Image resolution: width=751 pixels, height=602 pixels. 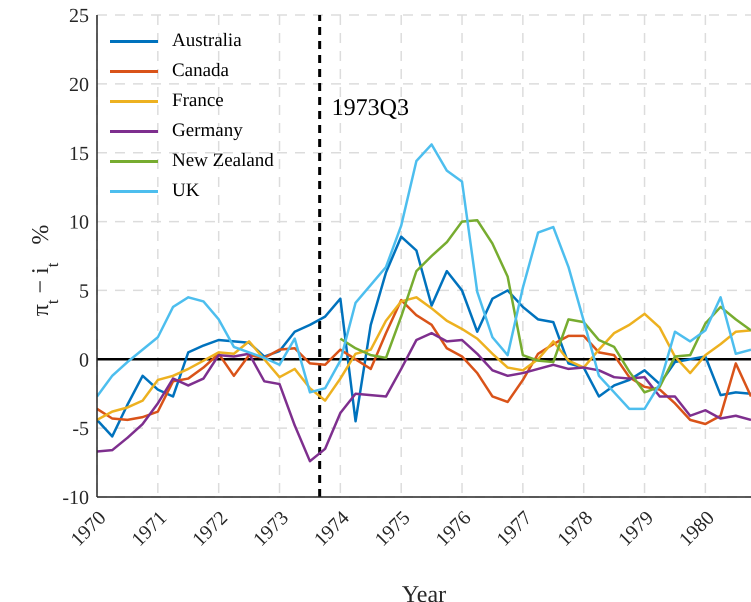 What do you see at coordinates (149, 528) in the screenshot?
I see `x-tick-label: 1971` at bounding box center [149, 528].